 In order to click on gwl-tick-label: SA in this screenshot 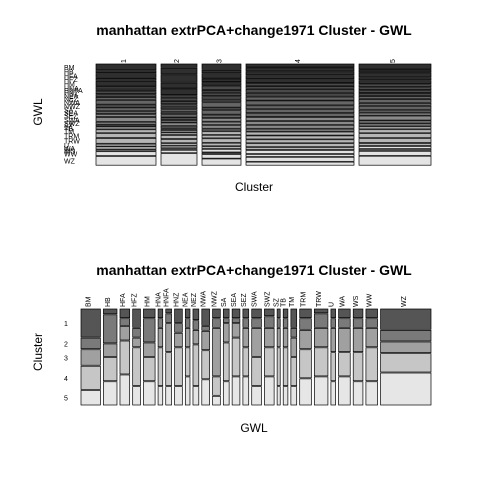, I will do `click(224, 302)`.